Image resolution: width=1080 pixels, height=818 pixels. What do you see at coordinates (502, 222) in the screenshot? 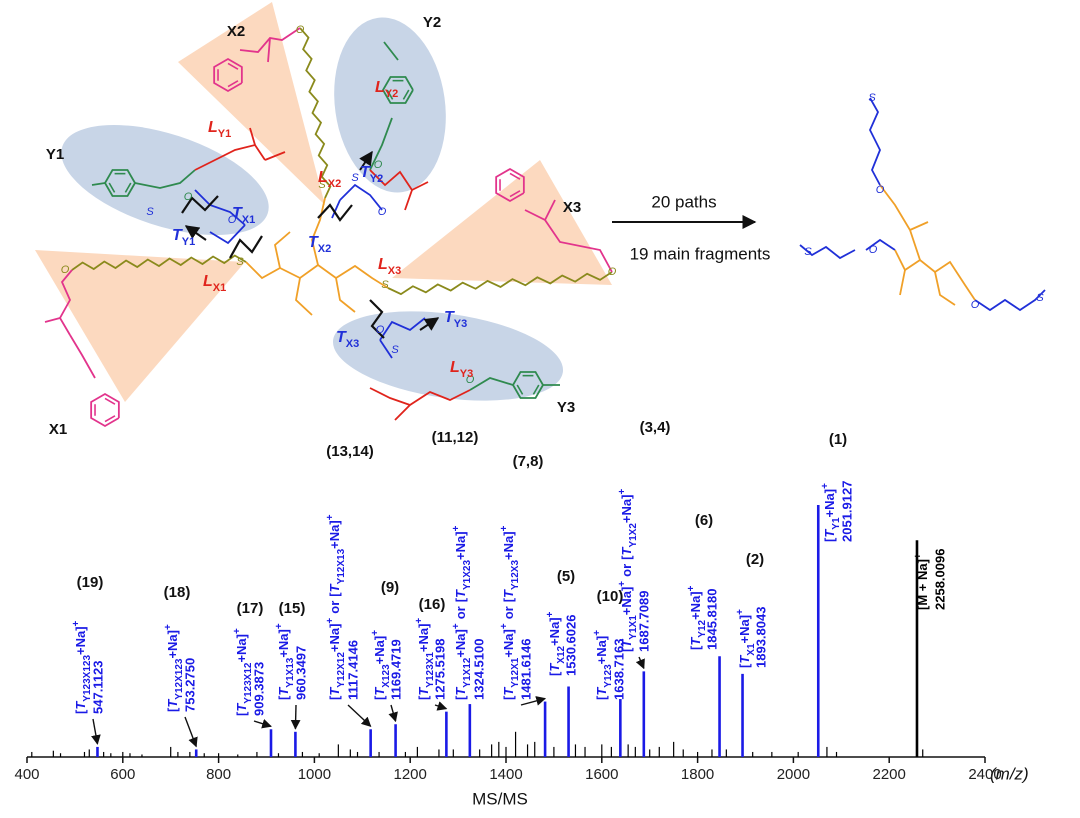
I see `x-wedge` at bounding box center [502, 222].